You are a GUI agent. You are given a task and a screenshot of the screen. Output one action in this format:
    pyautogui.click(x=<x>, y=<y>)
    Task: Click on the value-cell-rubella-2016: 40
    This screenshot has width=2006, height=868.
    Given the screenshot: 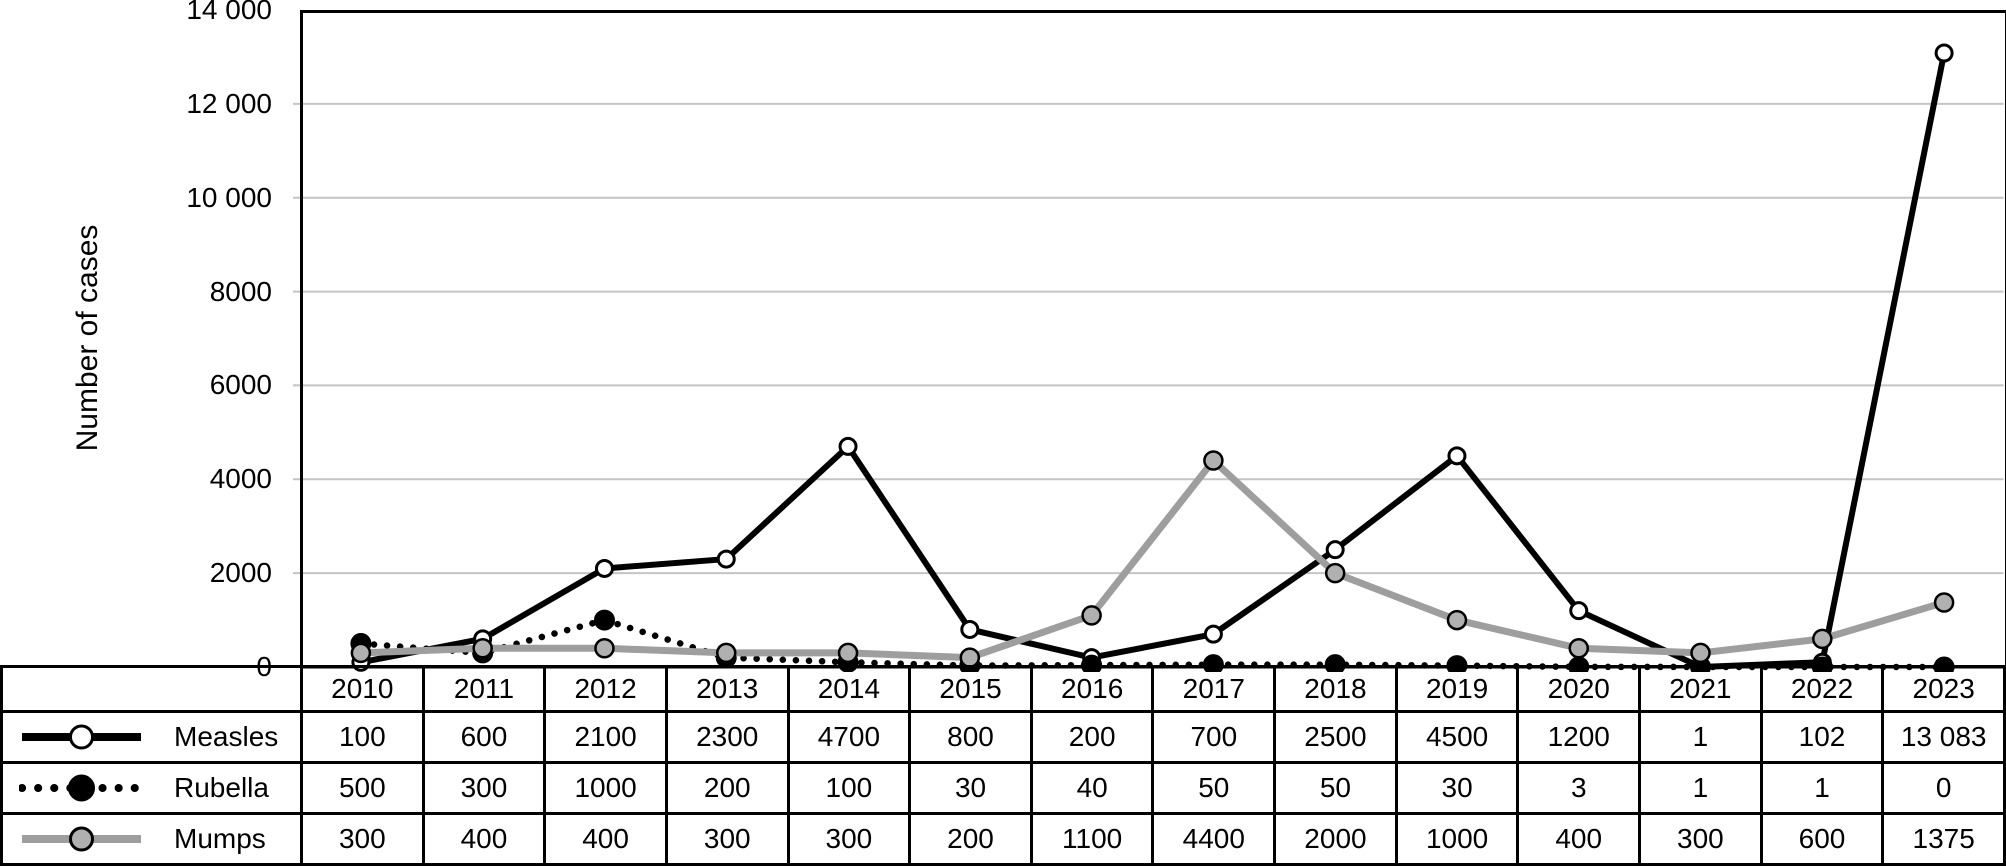 What is the action you would take?
    pyautogui.click(x=1092, y=788)
    